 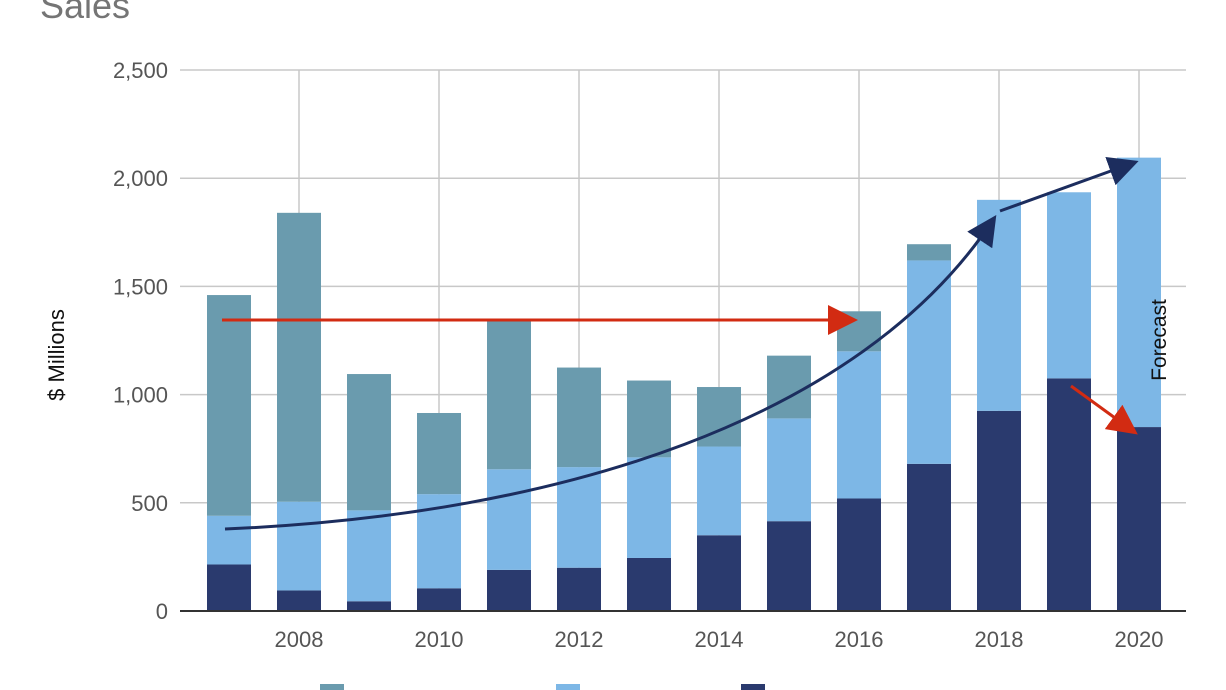 I want to click on y-tick-label: 1,000, so click(x=140, y=395).